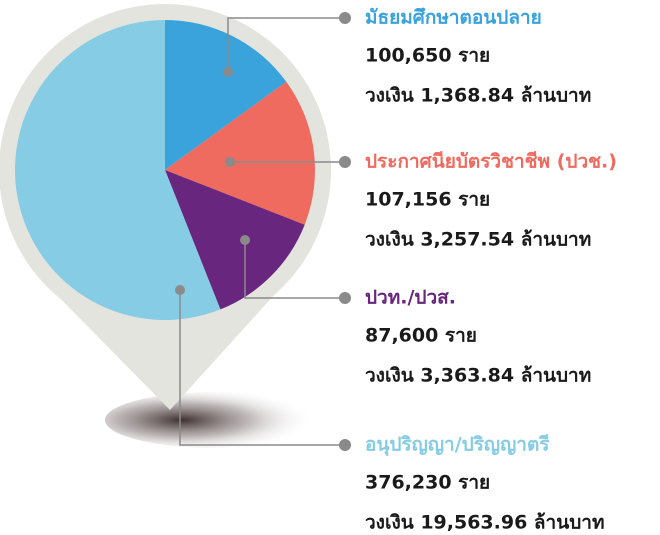 The width and height of the screenshot is (660, 535). What do you see at coordinates (491, 162) in the screenshot?
I see `category-label: ประกาศนียบัตรวิชาชีพ (ปวช.)` at bounding box center [491, 162].